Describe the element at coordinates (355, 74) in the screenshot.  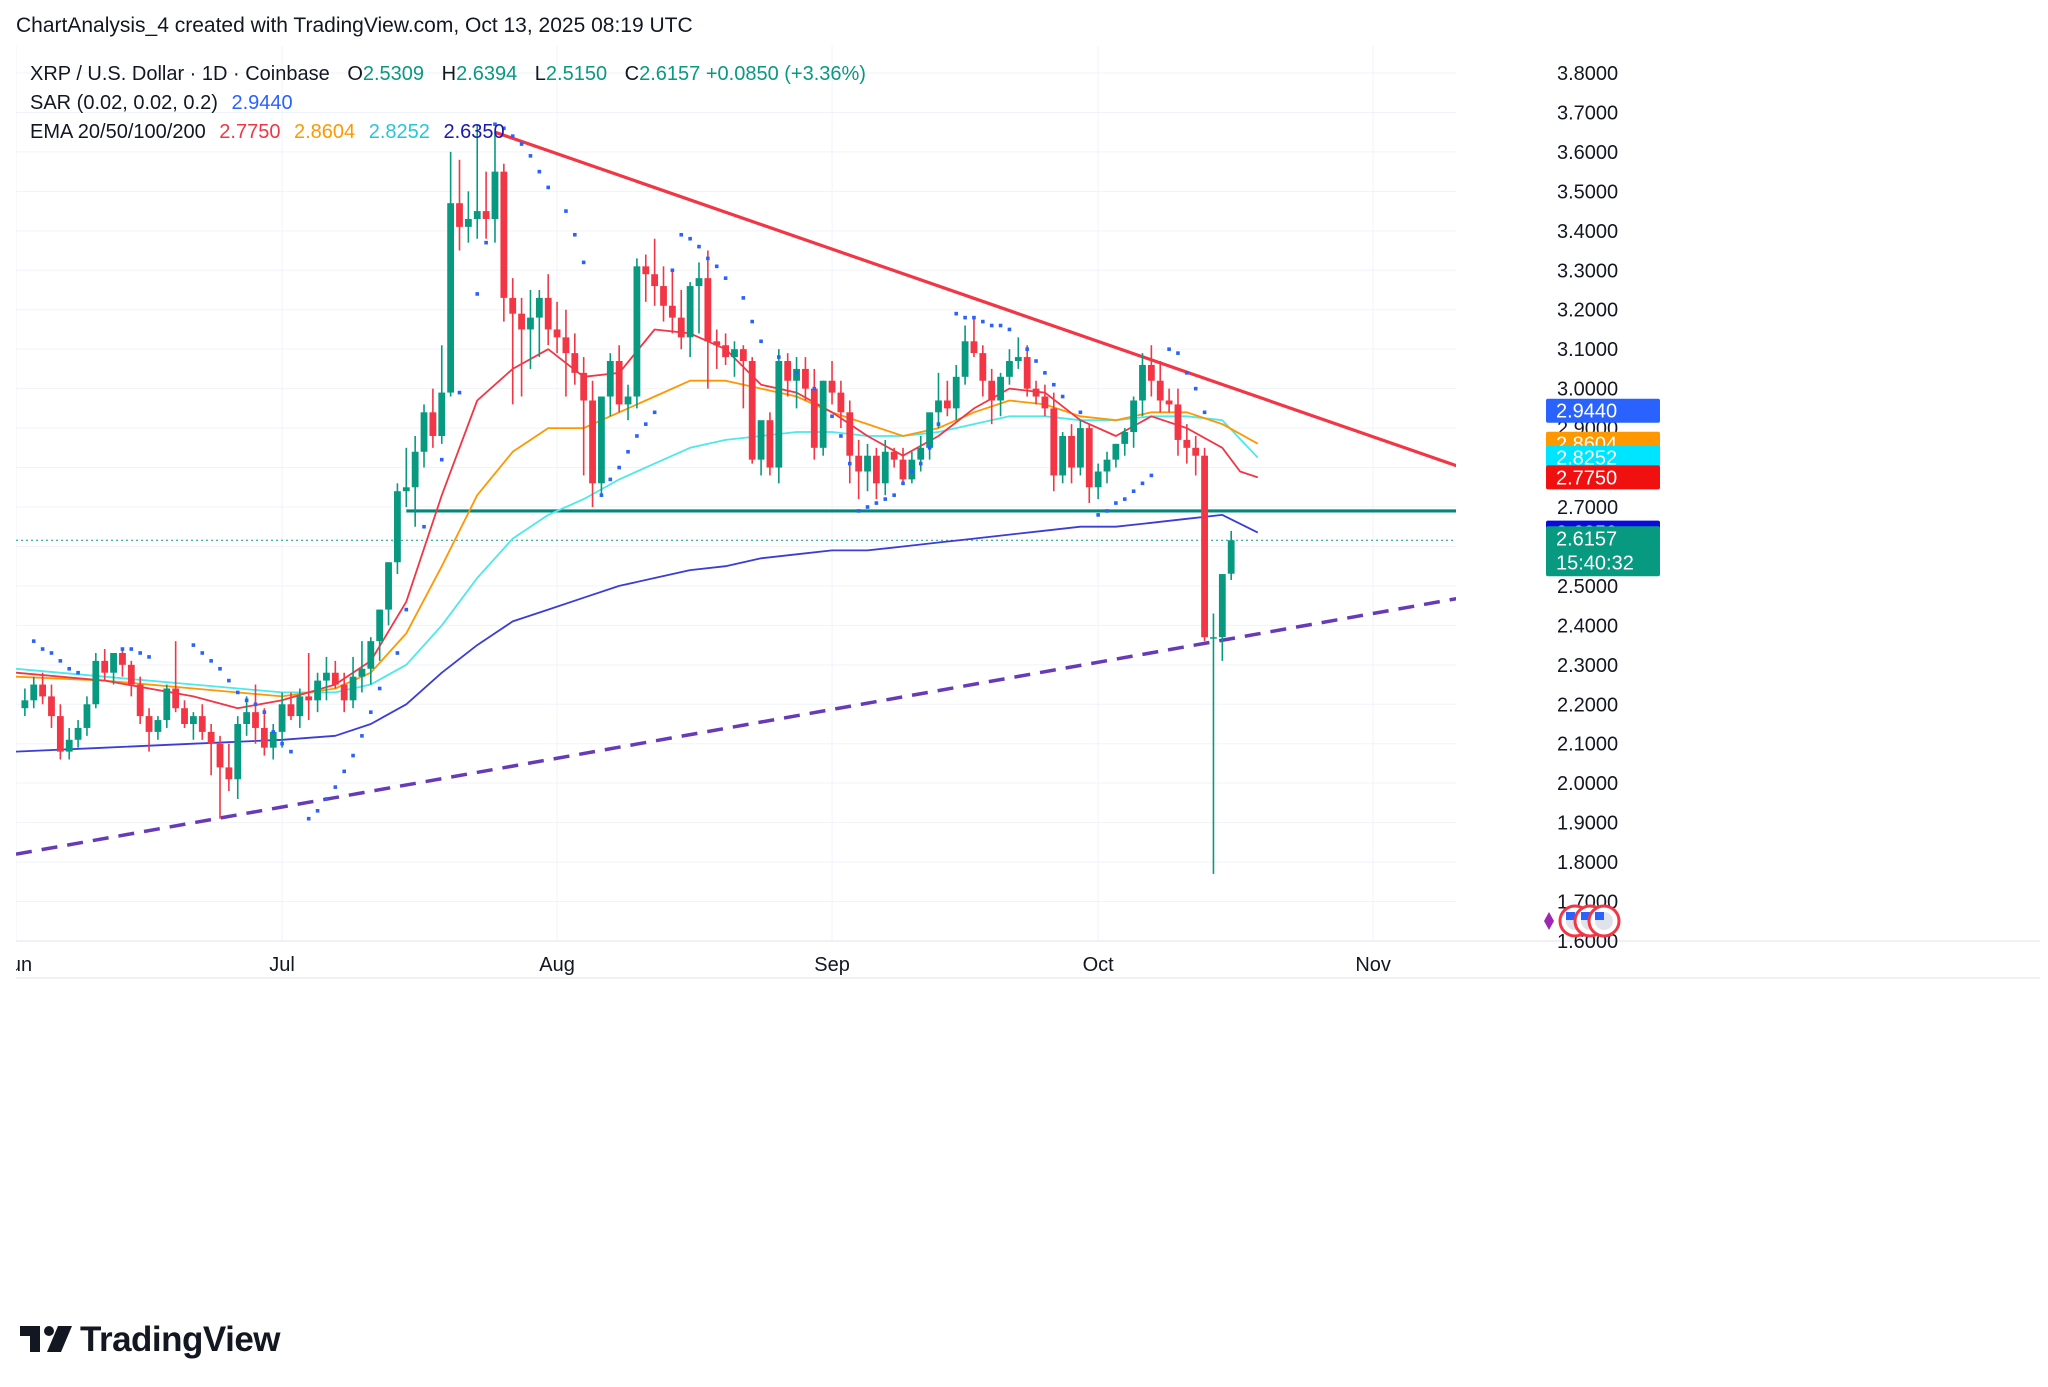
I see `open-label: O` at that location.